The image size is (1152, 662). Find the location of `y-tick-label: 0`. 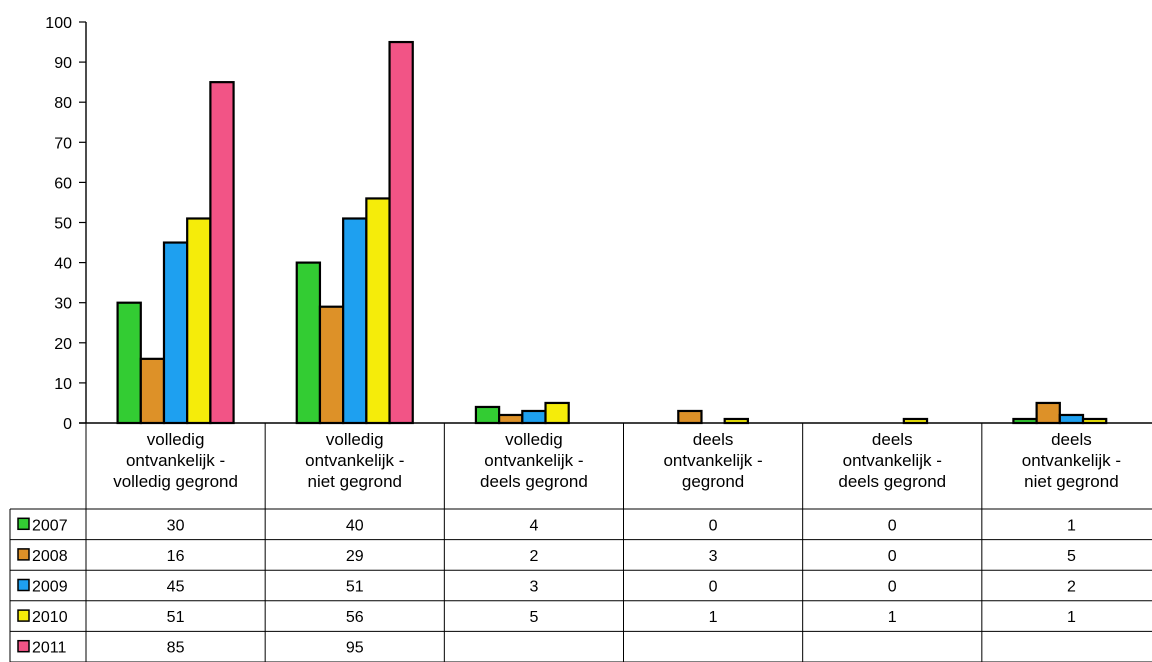

y-tick-label: 0 is located at coordinates (67, 424).